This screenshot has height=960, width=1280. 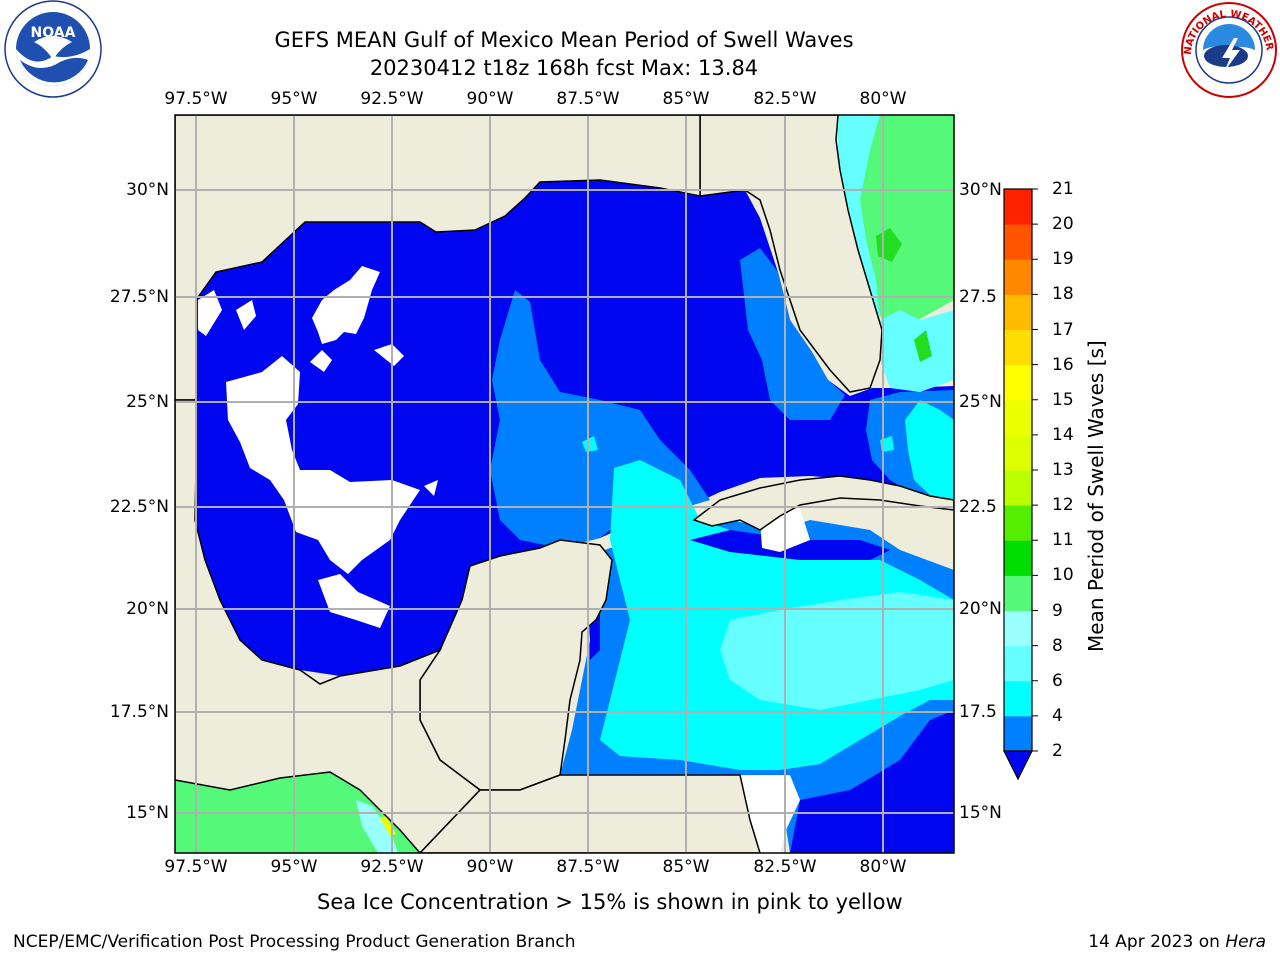 What do you see at coordinates (1245, 942) in the screenshot?
I see `footer-host: Hera` at bounding box center [1245, 942].